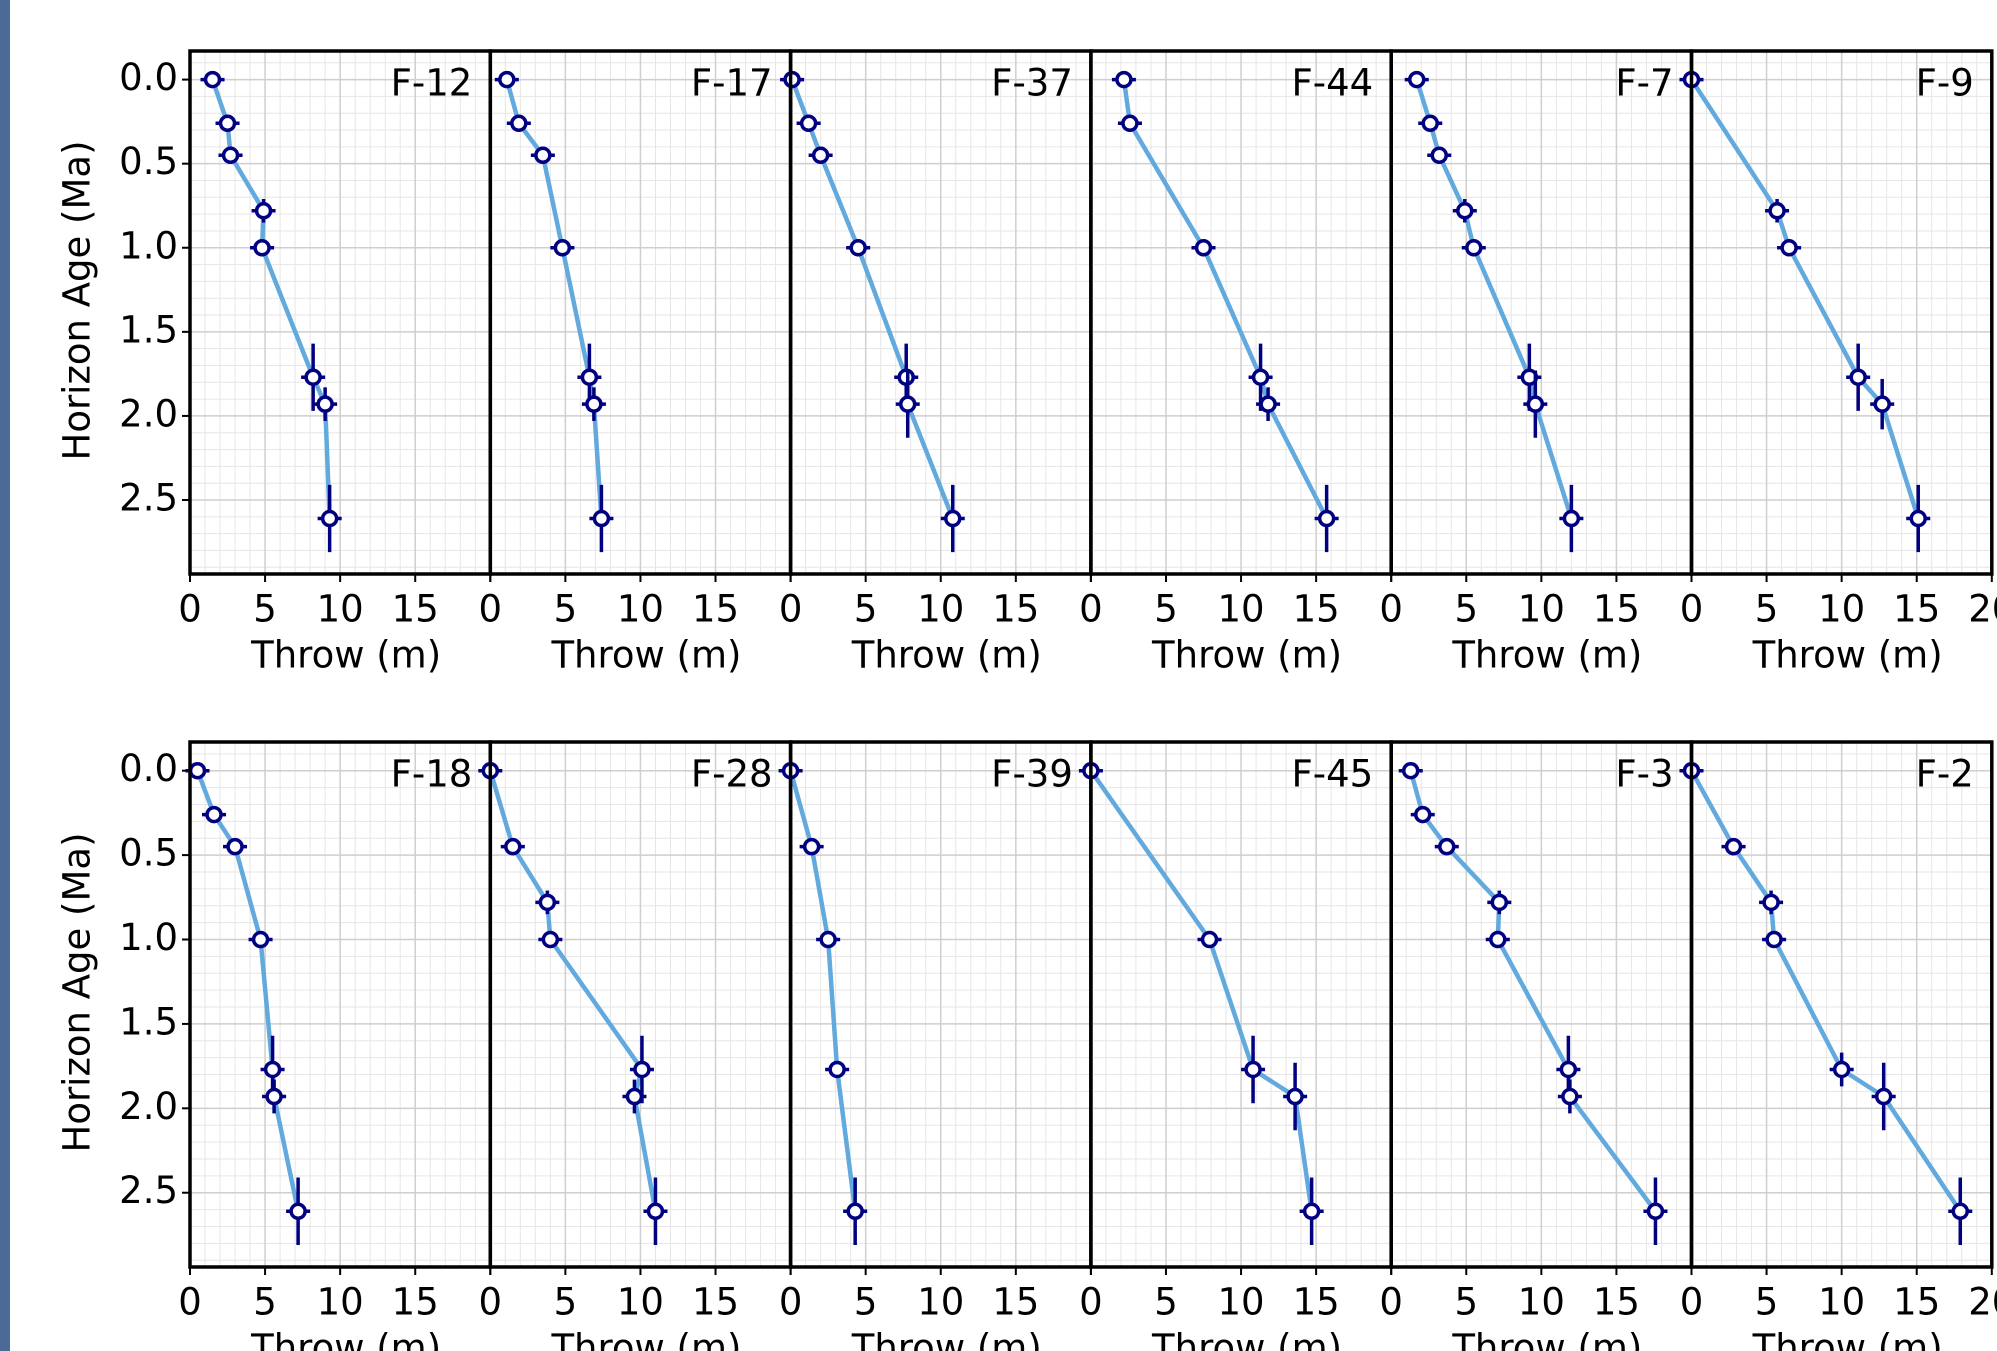 This screenshot has width=1997, height=1351. Describe the element at coordinates (148, 498) in the screenshot. I see `y-tick-label: 2.5` at that location.